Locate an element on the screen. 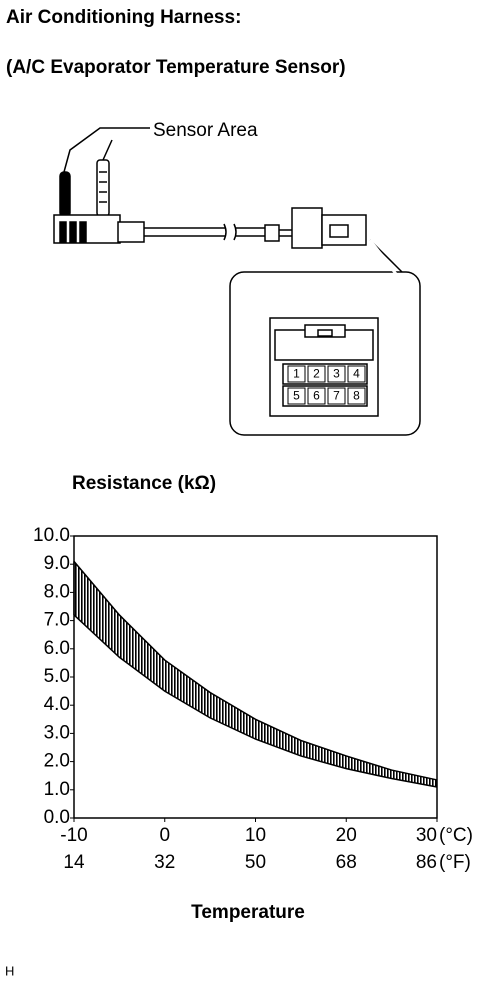 This screenshot has height=986, width=482. pin-label: 4 is located at coordinates (356, 374).